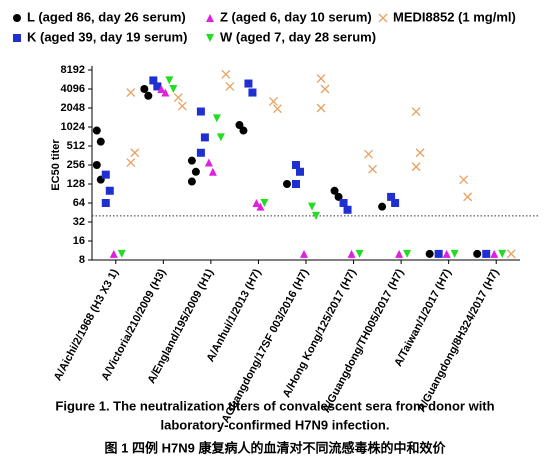 Image resolution: width=550 pixels, height=469 pixels. Describe the element at coordinates (79, 241) in the screenshot. I see `y-tick-label: 16` at that location.